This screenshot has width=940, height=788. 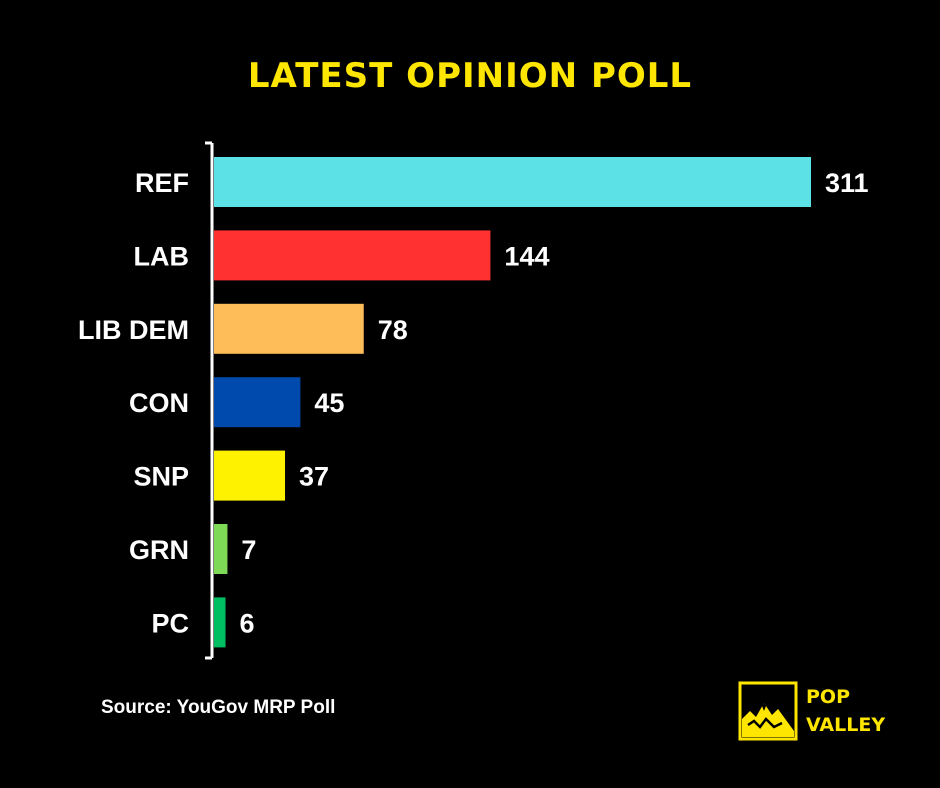 What do you see at coordinates (847, 183) in the screenshot?
I see `value-label: 311` at bounding box center [847, 183].